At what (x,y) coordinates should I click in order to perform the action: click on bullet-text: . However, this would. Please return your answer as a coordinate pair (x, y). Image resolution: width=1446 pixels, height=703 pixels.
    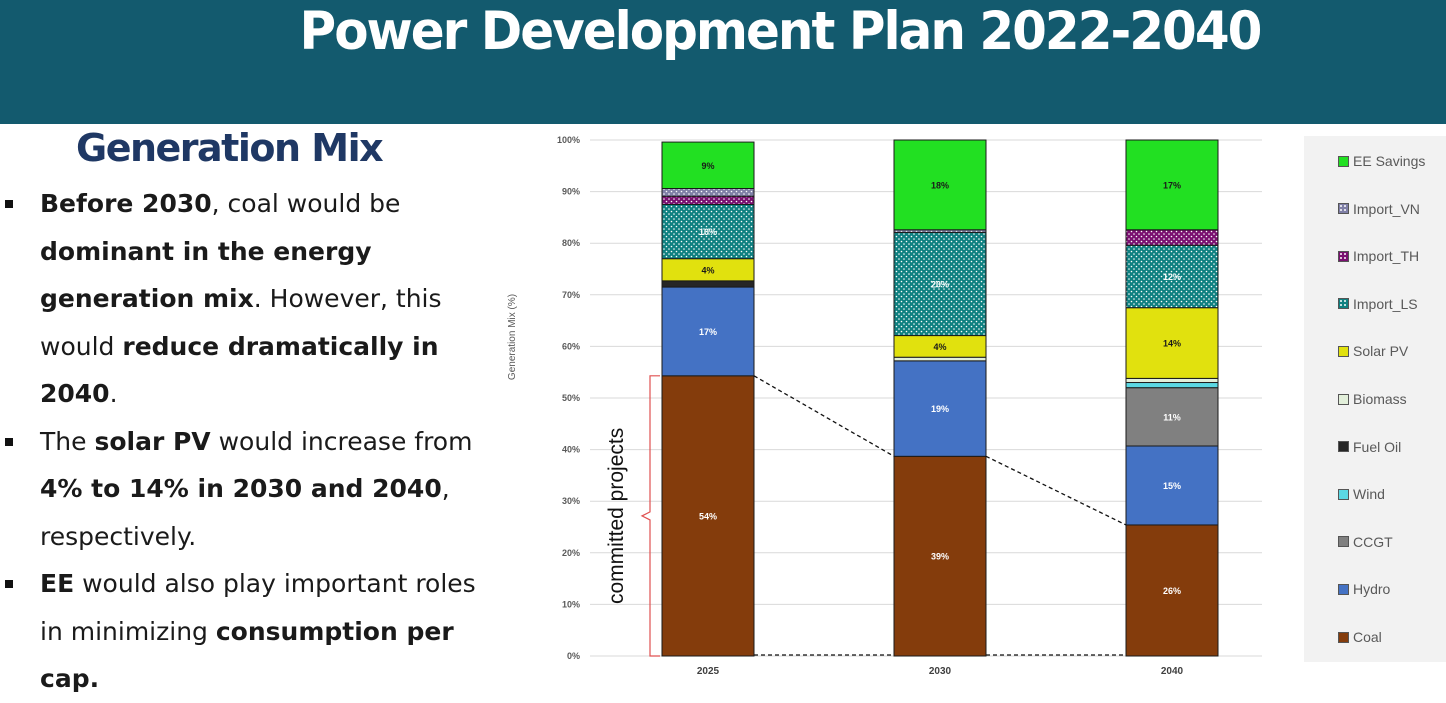
    Looking at the image, I should click on (241, 322).